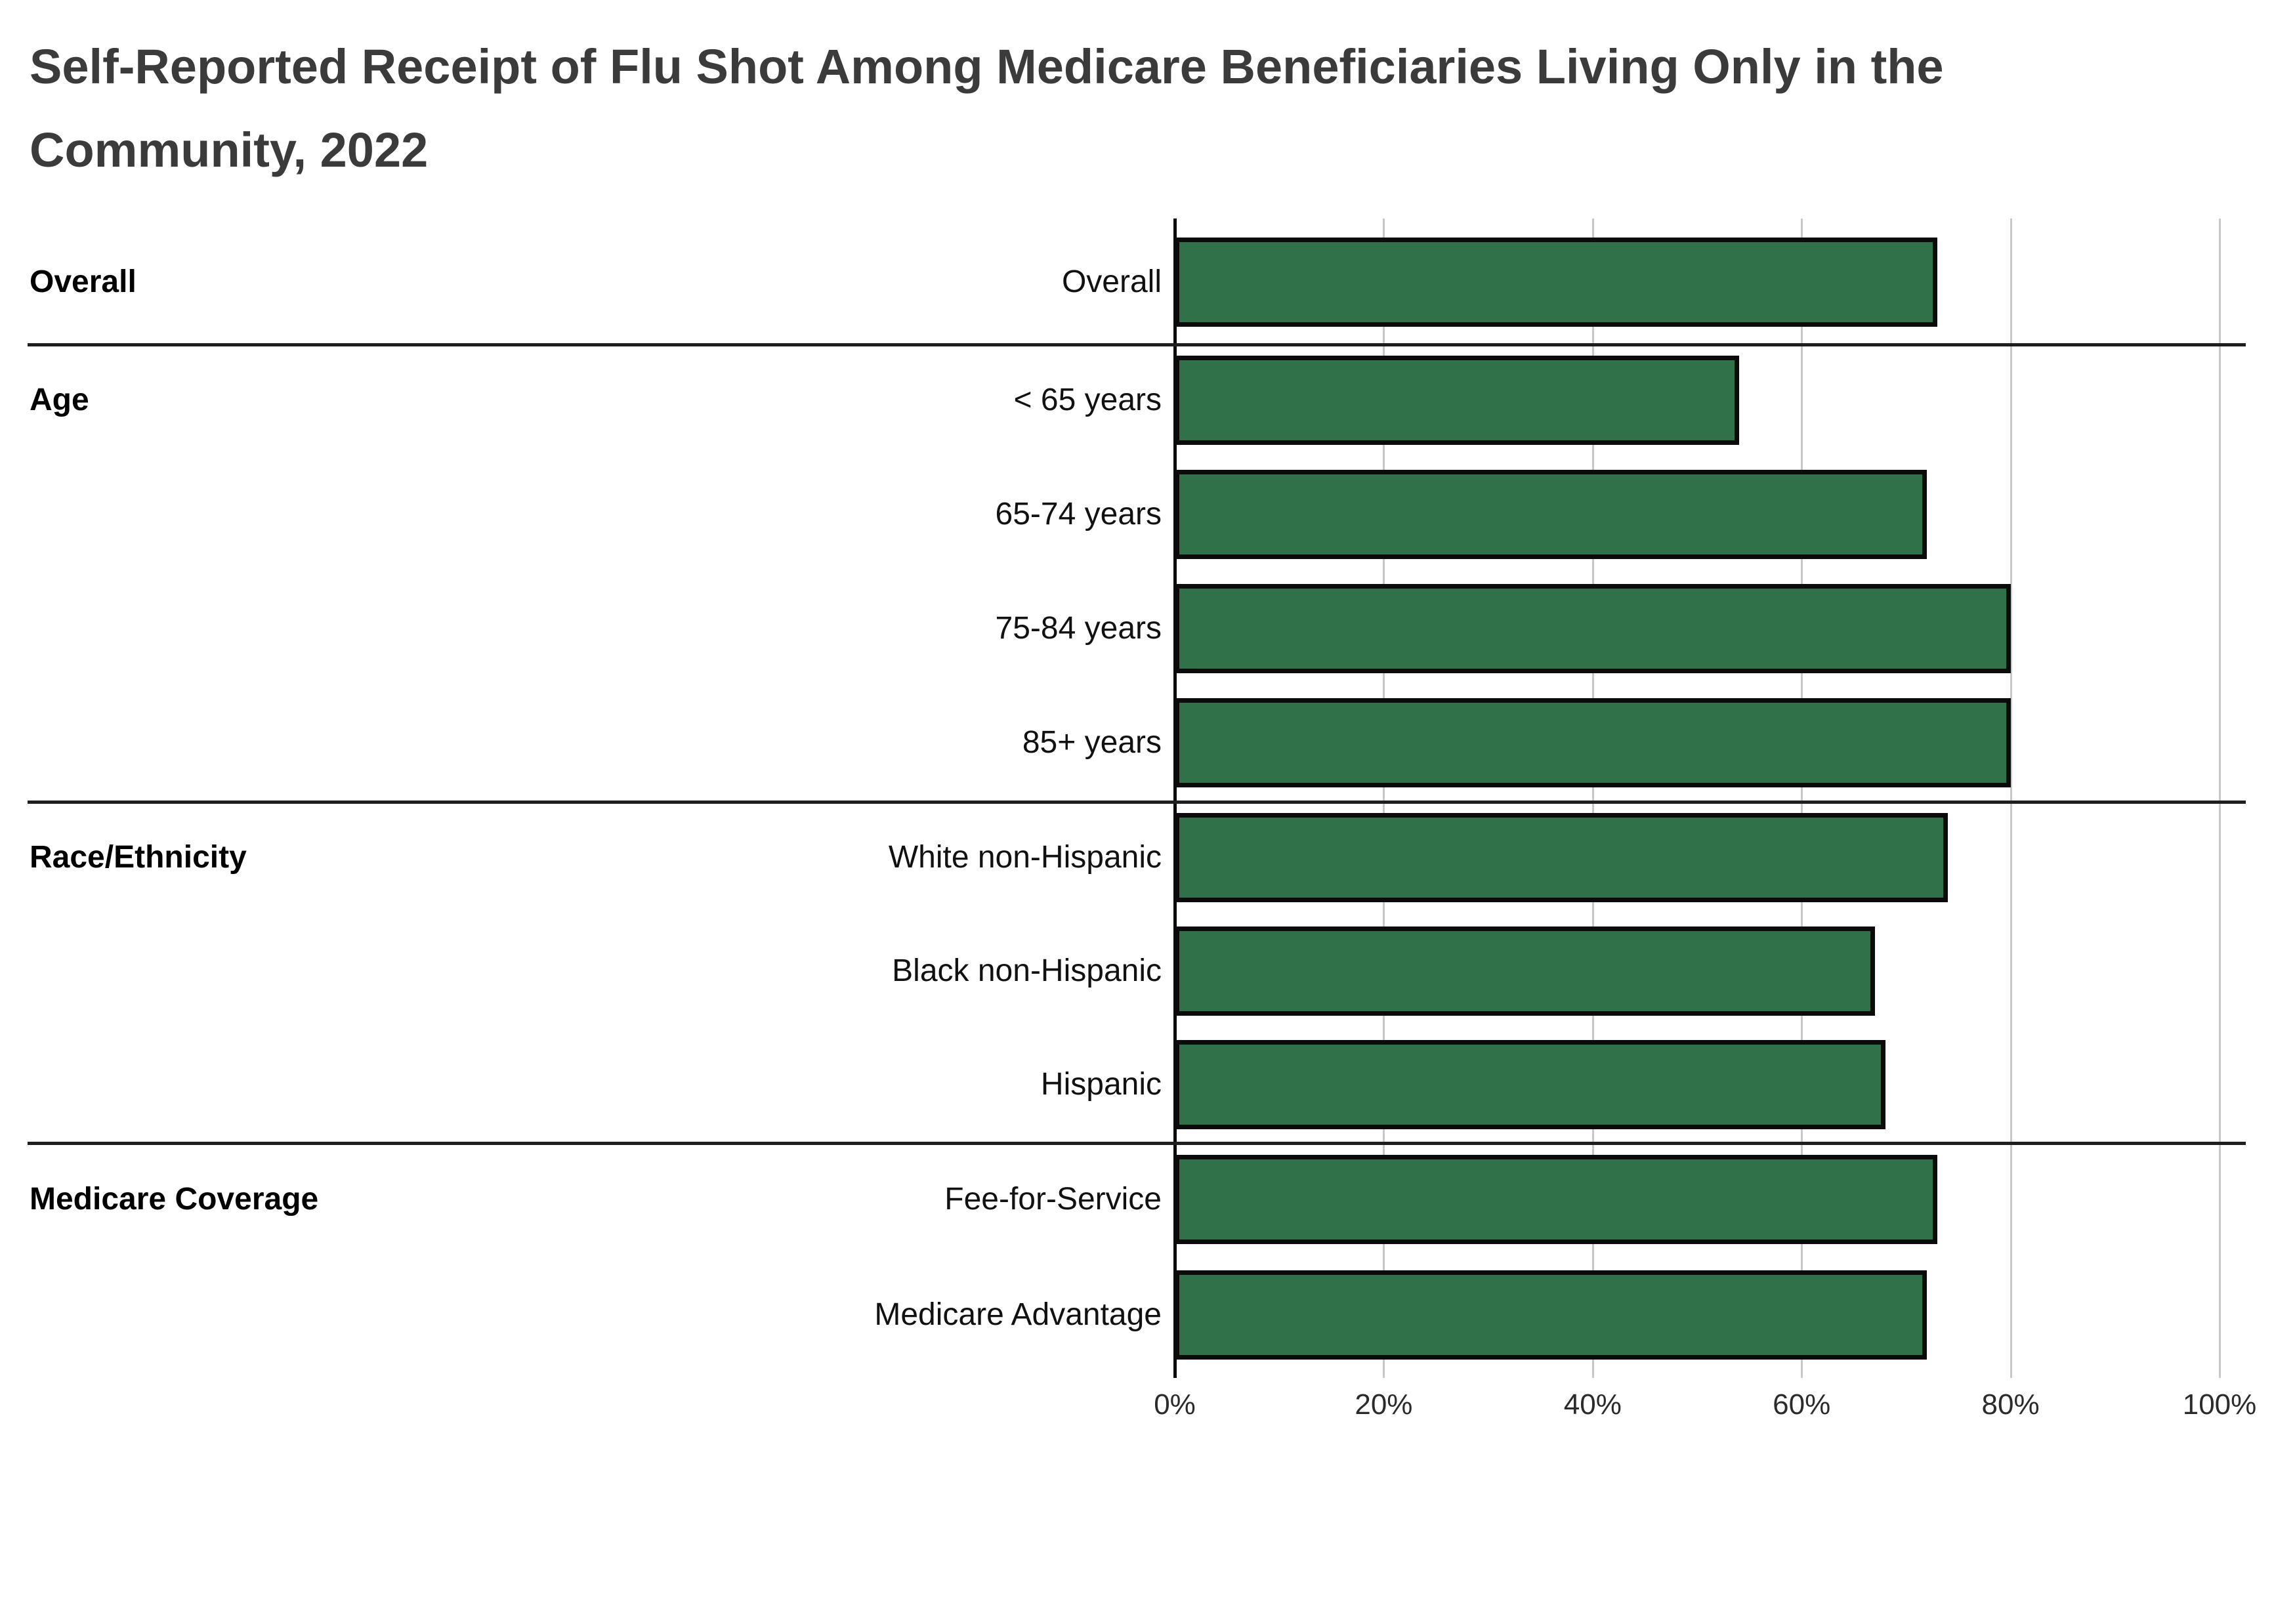  I want to click on category-label: 65-74 years, so click(1078, 514).